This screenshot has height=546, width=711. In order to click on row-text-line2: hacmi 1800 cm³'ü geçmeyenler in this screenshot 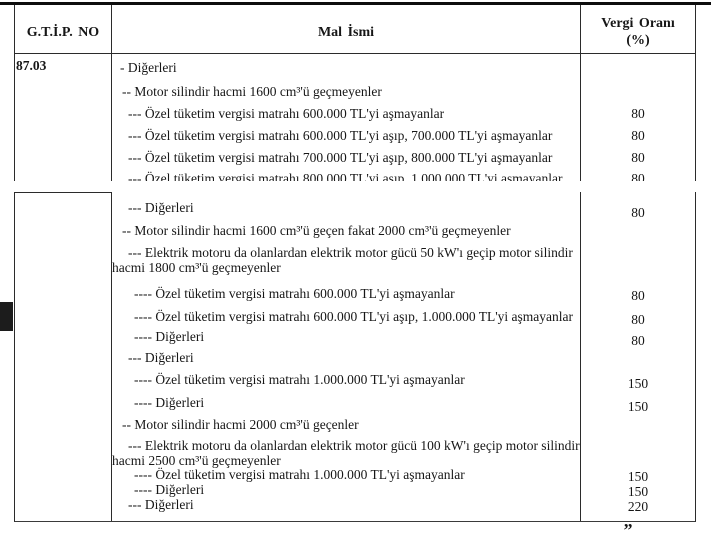, I will do `click(196, 267)`.